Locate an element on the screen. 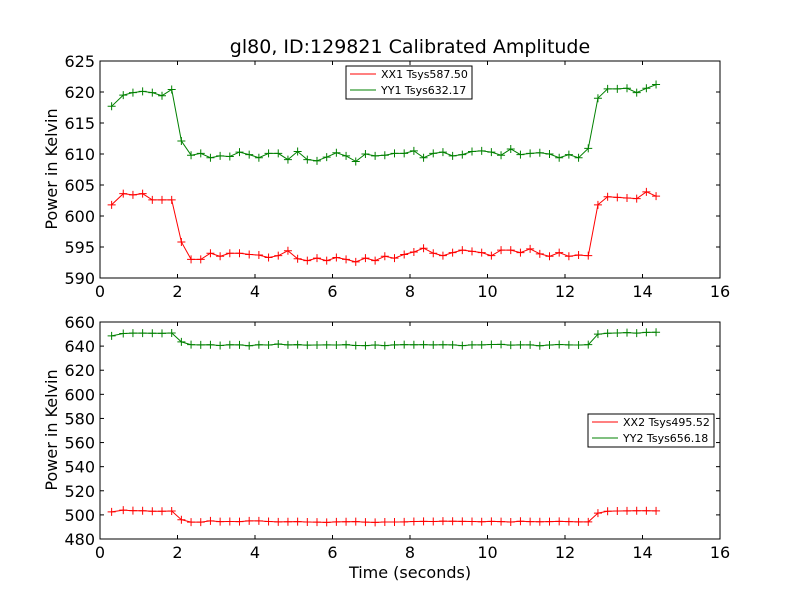 The image size is (800, 600). y-tick-label-0-3: 605 is located at coordinates (79, 185).